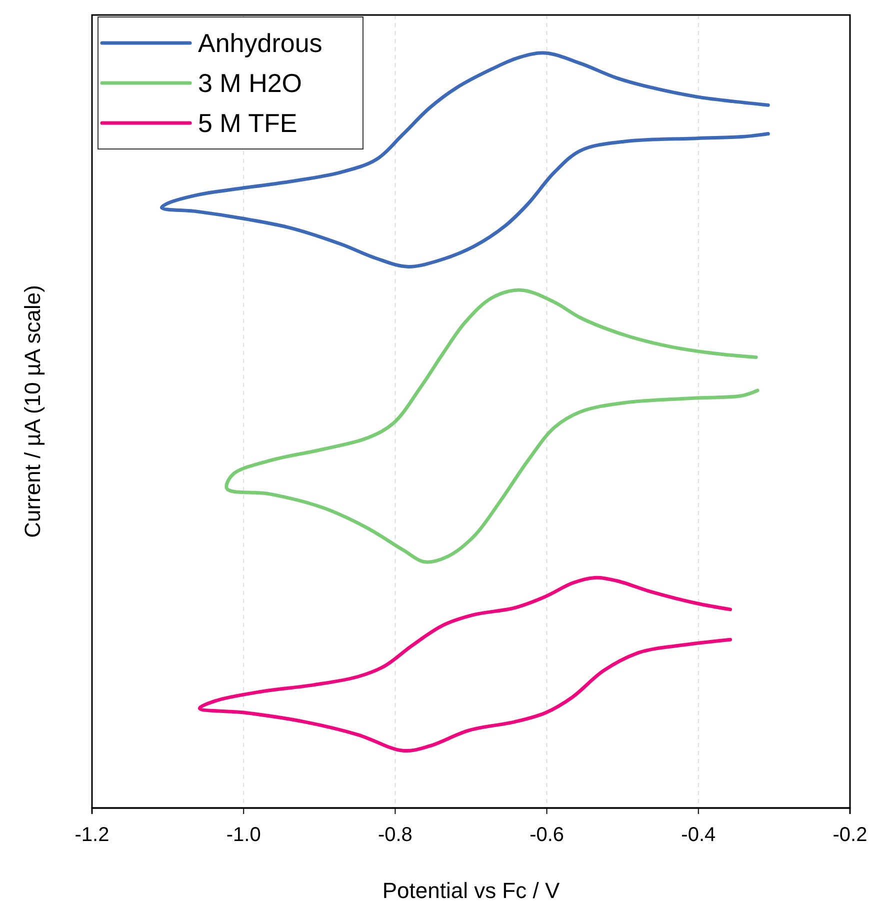 Image resolution: width=882 pixels, height=917 pixels. Describe the element at coordinates (698, 835) in the screenshot. I see `x-tick-label: -0.4` at that location.